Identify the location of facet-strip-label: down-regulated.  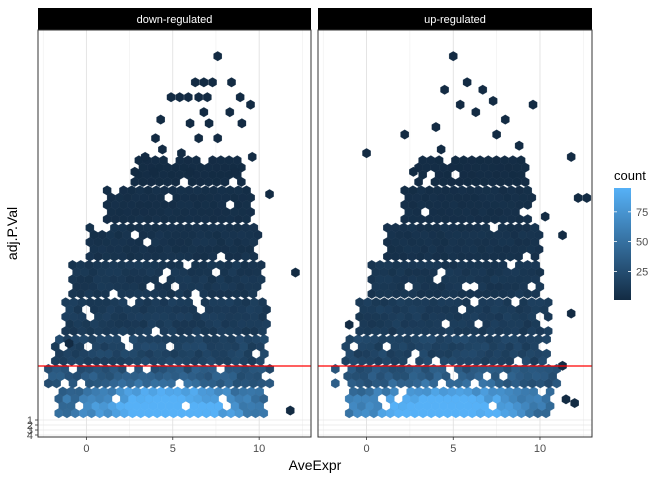
(175, 20).